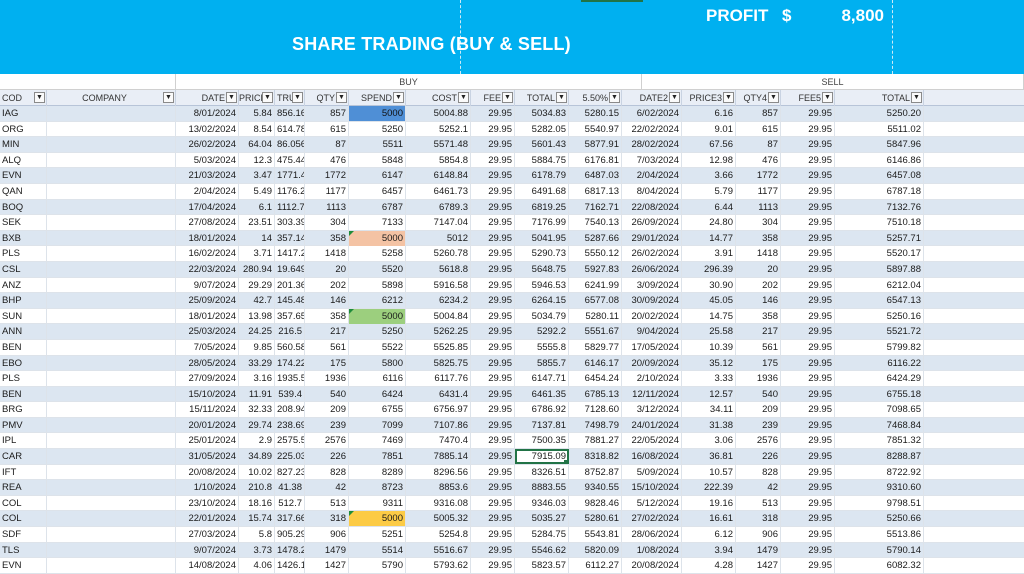 The height and width of the screenshot is (574, 1024). I want to click on cell: 5800, so click(377, 363).